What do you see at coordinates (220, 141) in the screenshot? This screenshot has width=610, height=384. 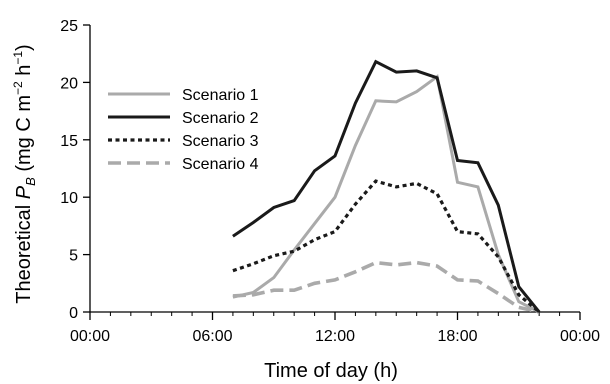 I see `legend-label: Scenario 3` at bounding box center [220, 141].